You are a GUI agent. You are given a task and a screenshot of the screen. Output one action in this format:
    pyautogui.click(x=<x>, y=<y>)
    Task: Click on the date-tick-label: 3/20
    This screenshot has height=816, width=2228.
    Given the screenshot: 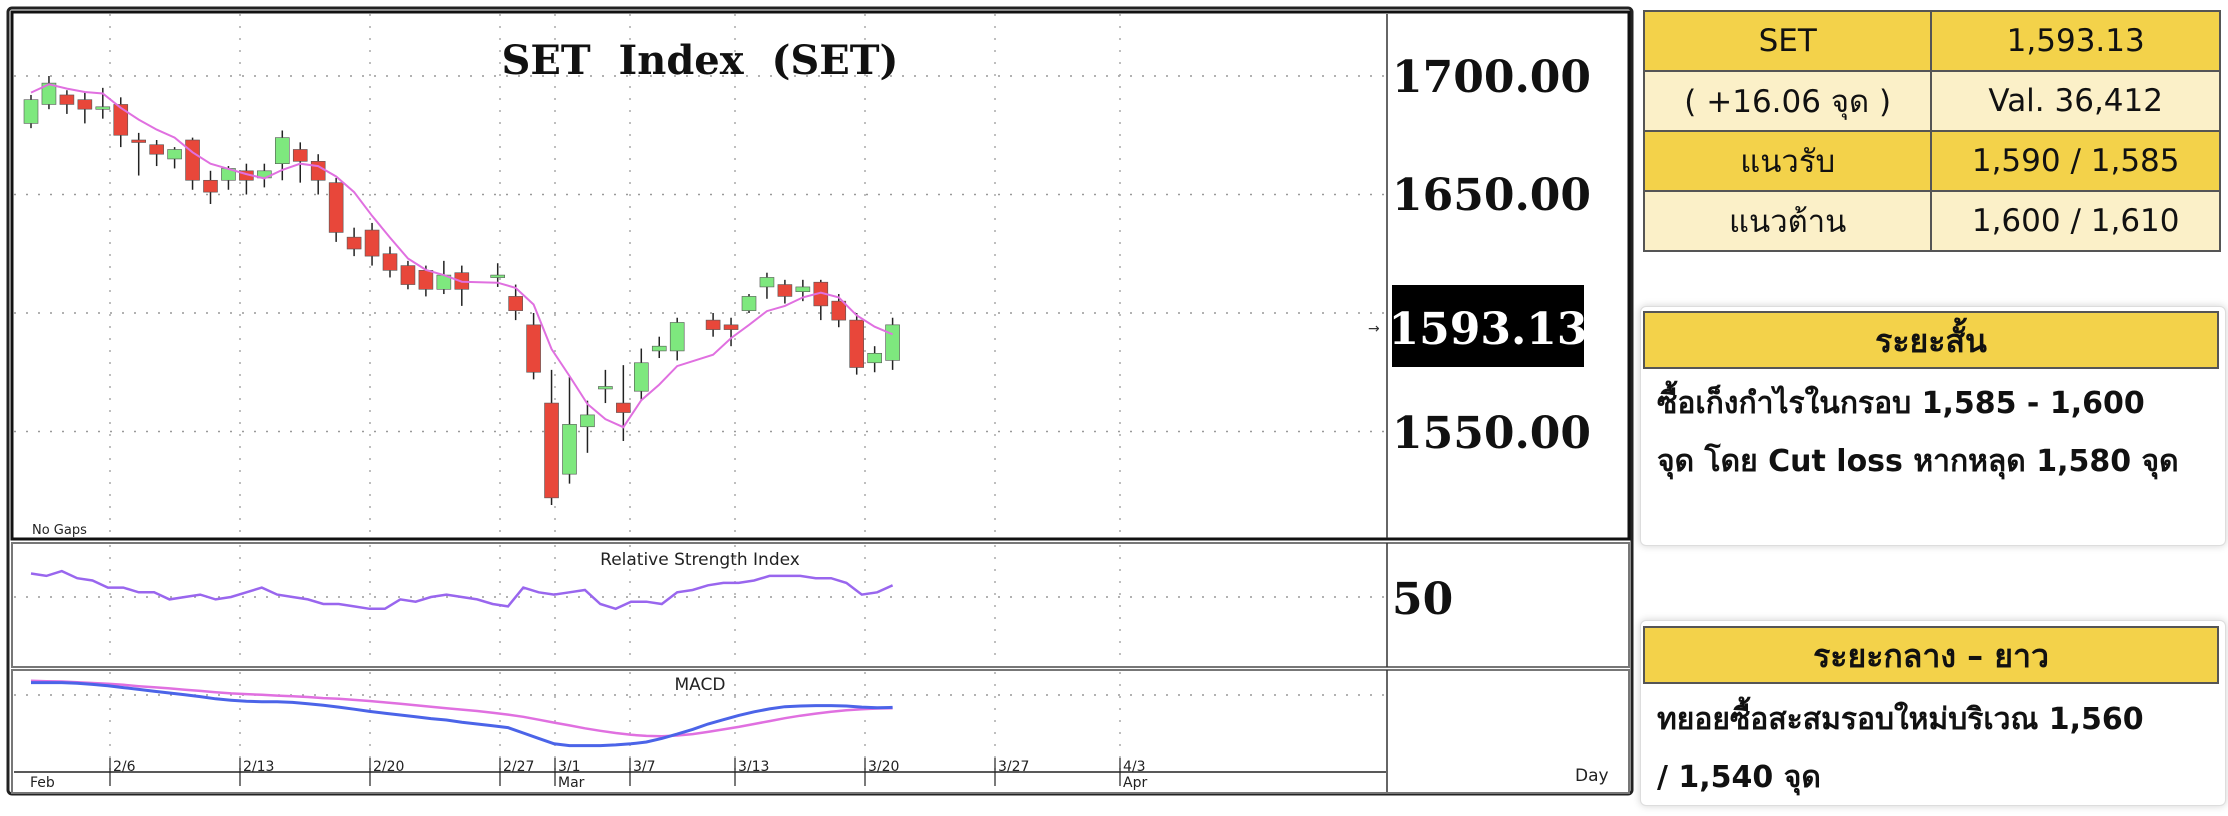 What is the action you would take?
    pyautogui.click(x=883, y=767)
    